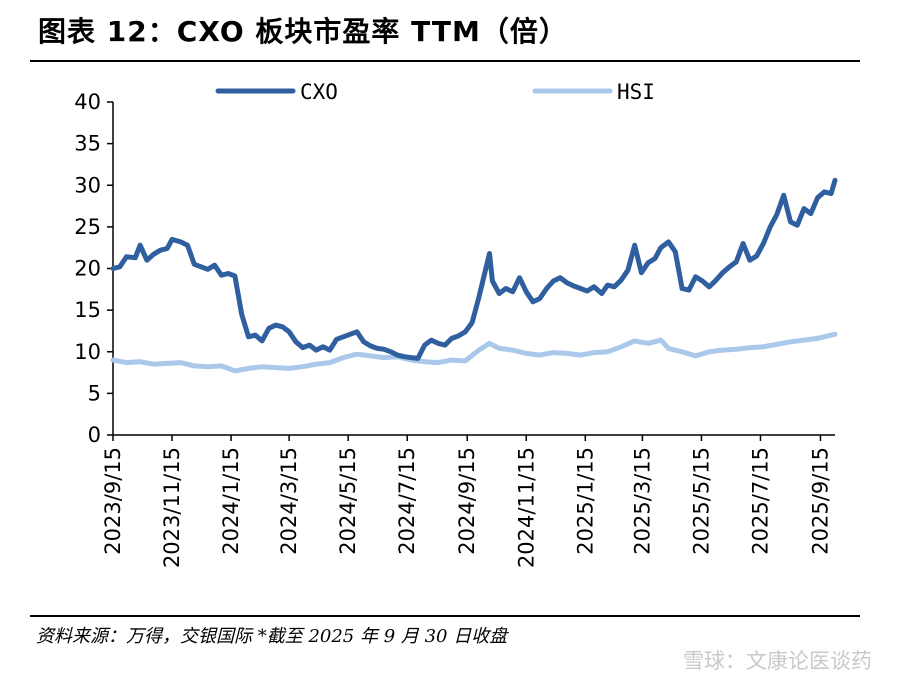 The width and height of the screenshot is (898, 684). What do you see at coordinates (445, 61) in the screenshot?
I see `title-rule` at bounding box center [445, 61].